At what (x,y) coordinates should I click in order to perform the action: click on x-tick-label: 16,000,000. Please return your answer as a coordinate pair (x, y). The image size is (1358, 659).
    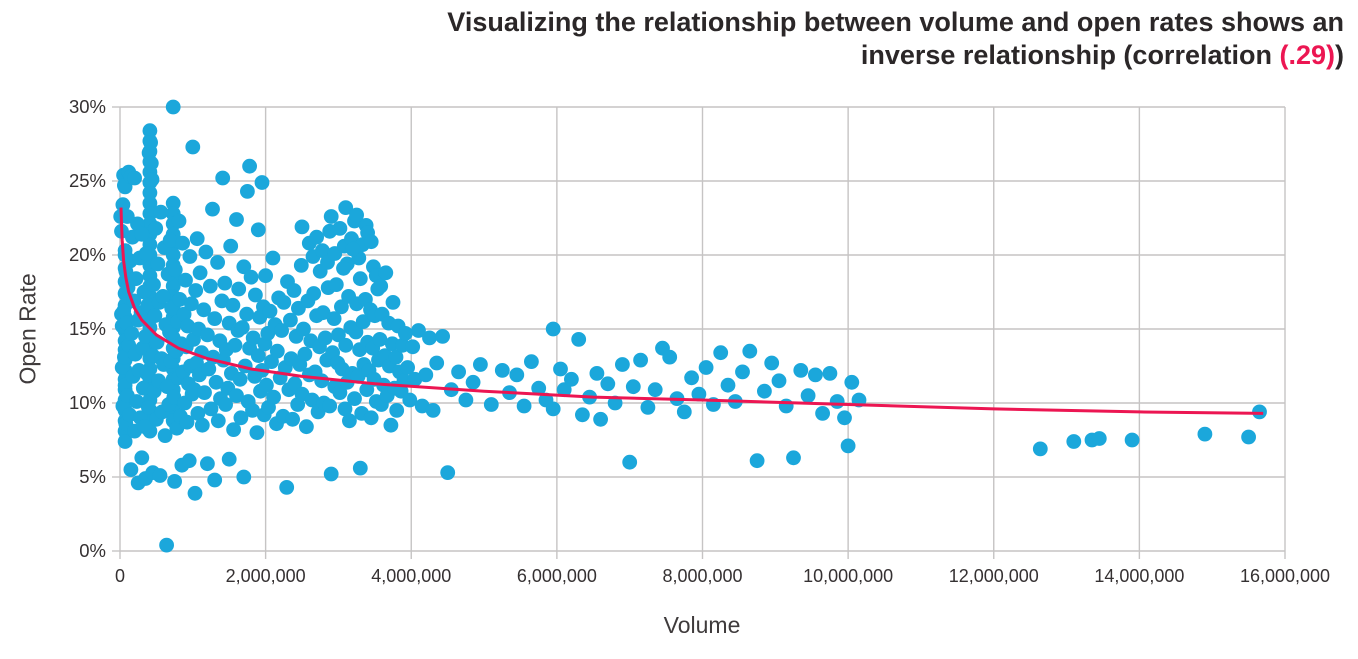
    Looking at the image, I should click on (1285, 576).